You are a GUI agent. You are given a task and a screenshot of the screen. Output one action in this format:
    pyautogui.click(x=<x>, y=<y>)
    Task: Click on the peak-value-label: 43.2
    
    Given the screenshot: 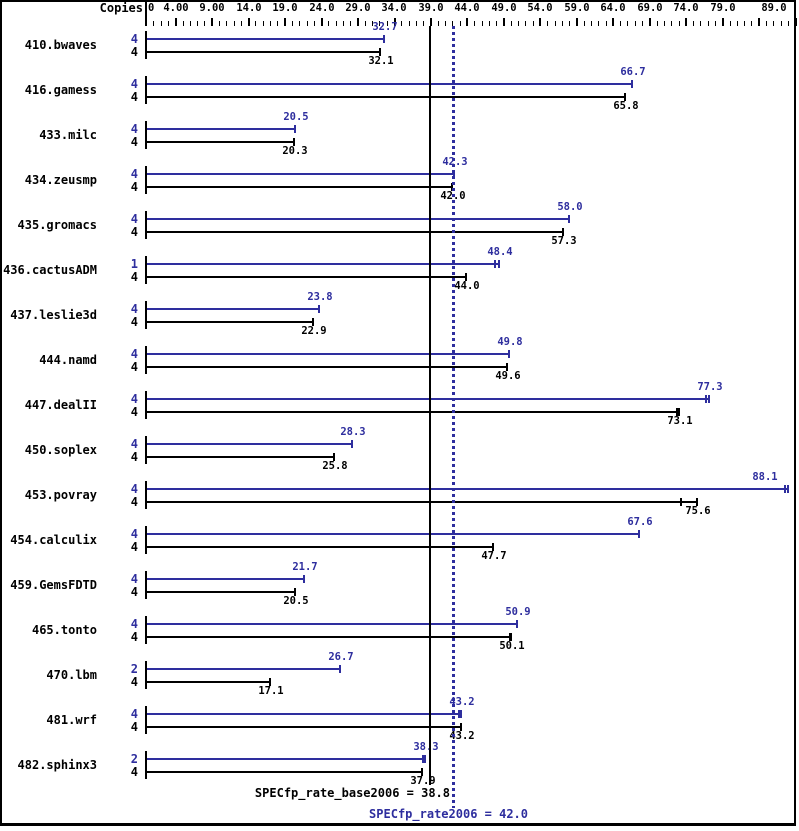 What is the action you would take?
    pyautogui.click(x=462, y=702)
    